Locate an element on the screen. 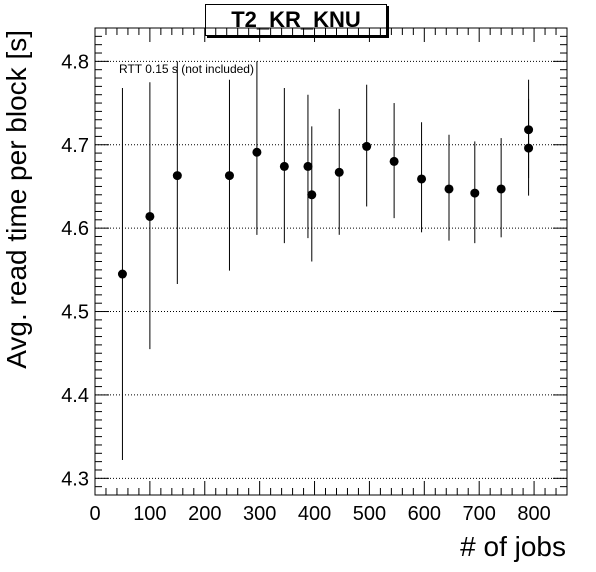  y-tick-label: 4.6 is located at coordinates (75, 229).